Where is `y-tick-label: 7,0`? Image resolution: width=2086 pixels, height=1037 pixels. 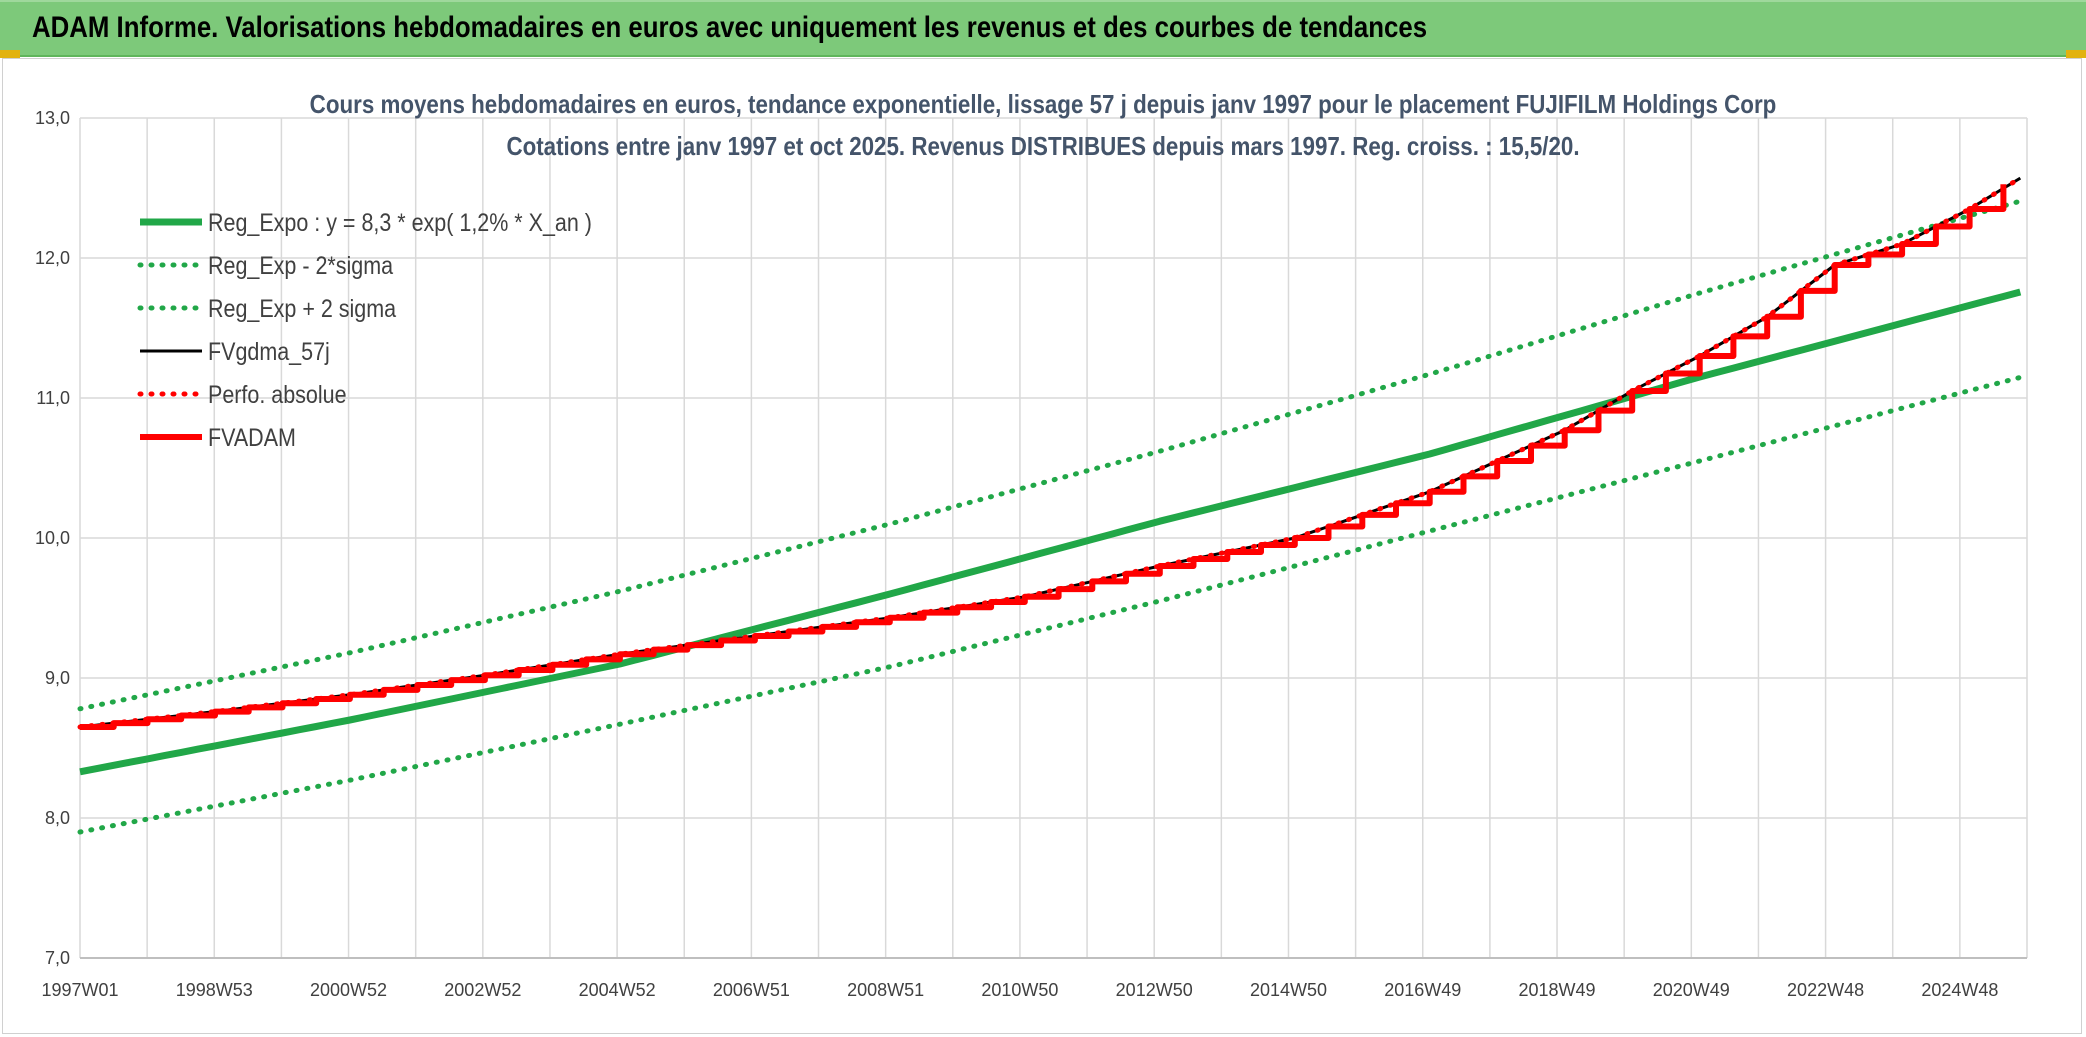
y-tick-label: 7,0 is located at coordinates (57, 958).